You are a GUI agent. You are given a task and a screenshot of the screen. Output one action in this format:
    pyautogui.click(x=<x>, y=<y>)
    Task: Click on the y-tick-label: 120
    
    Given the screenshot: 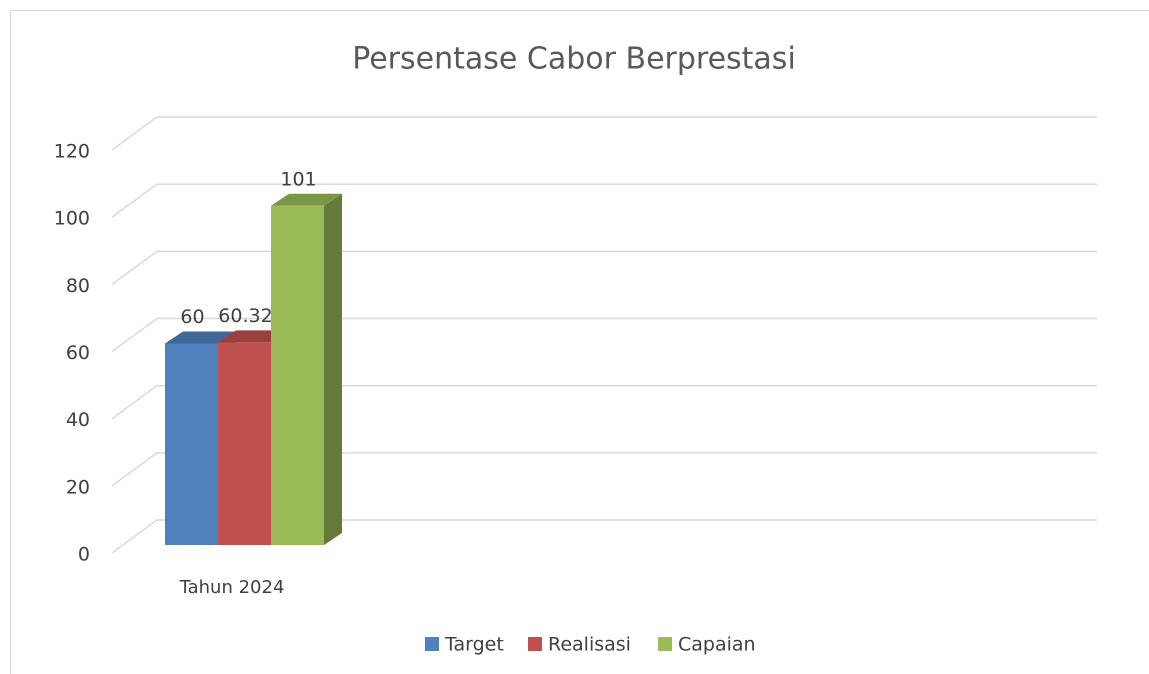 What is the action you would take?
    pyautogui.click(x=72, y=152)
    